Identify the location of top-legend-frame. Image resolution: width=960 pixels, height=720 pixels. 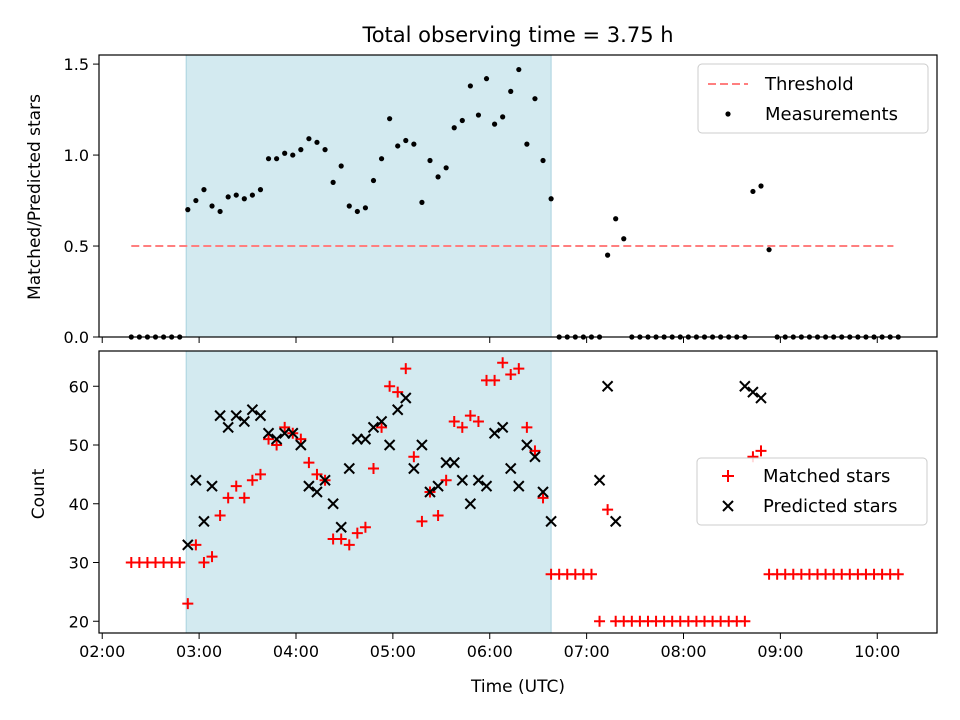
(813, 98).